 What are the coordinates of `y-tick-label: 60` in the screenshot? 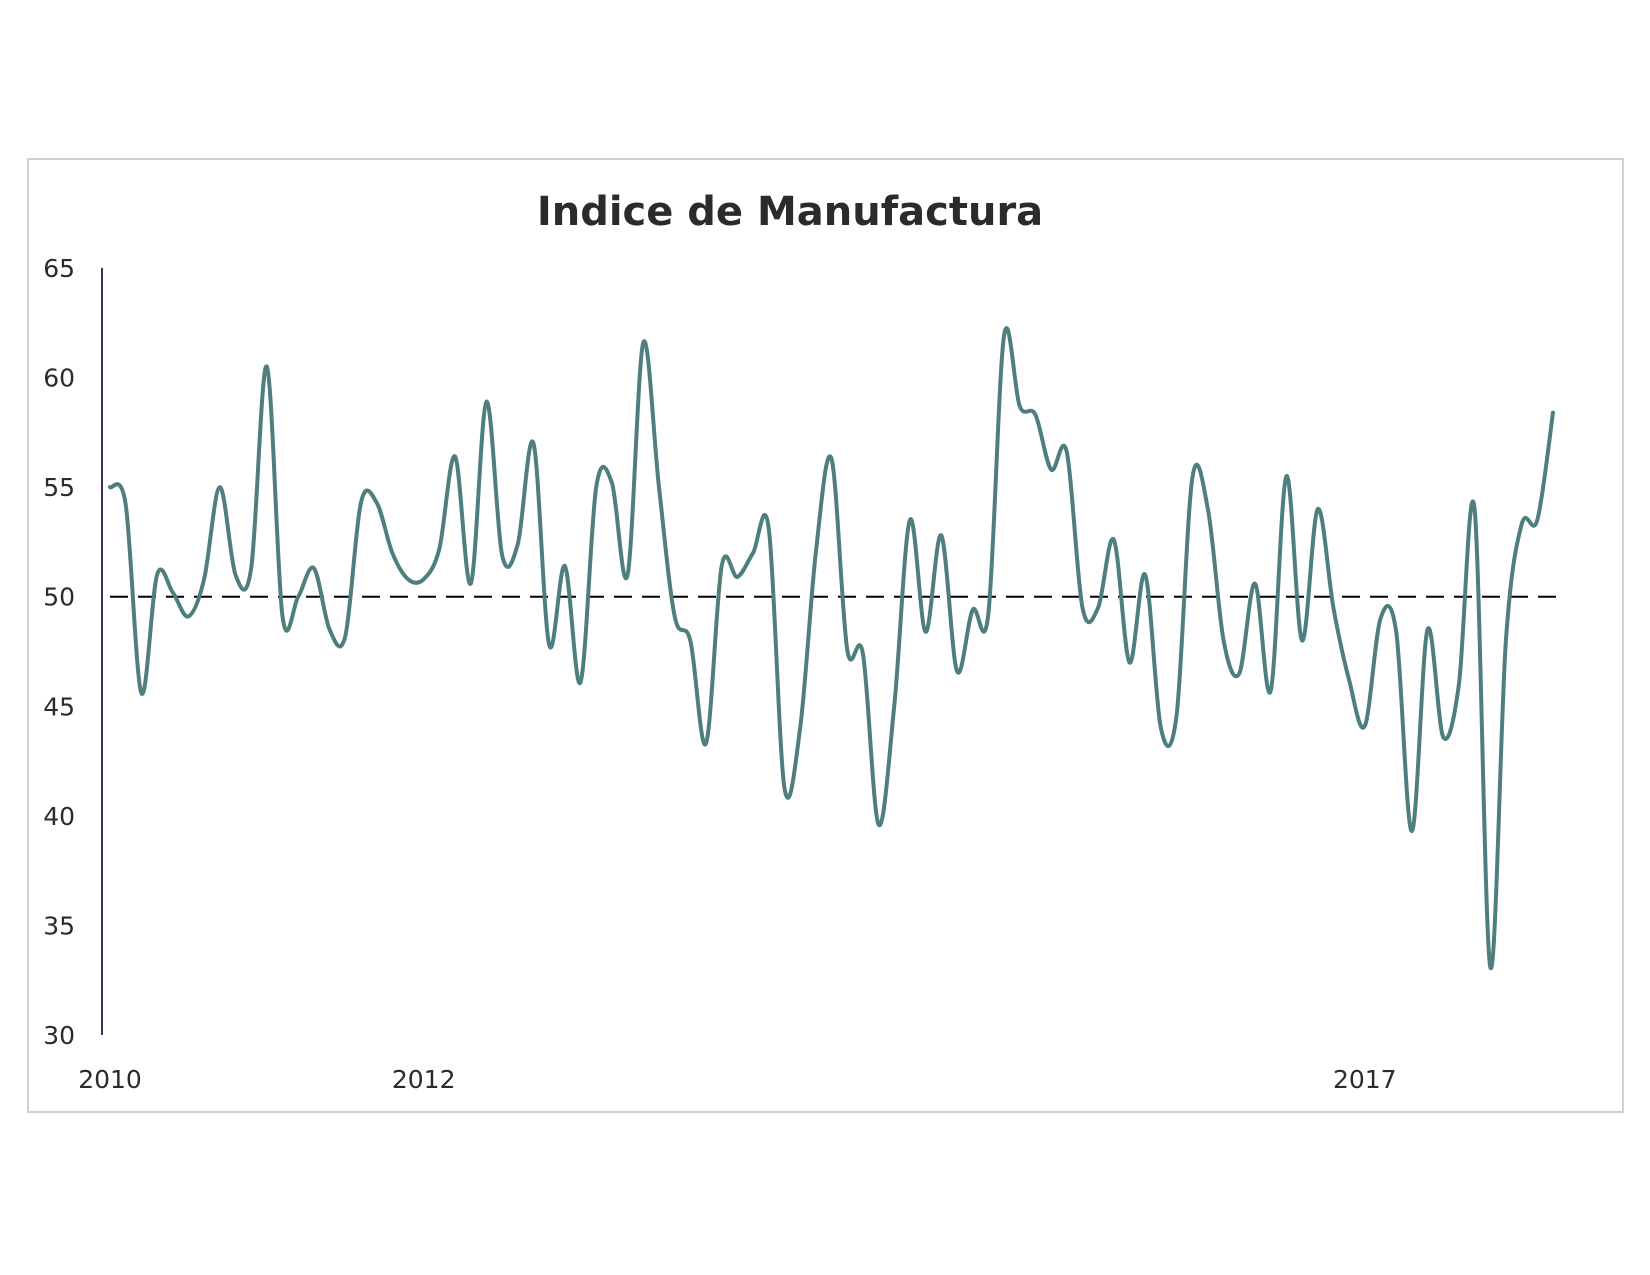 It's located at (59, 378).